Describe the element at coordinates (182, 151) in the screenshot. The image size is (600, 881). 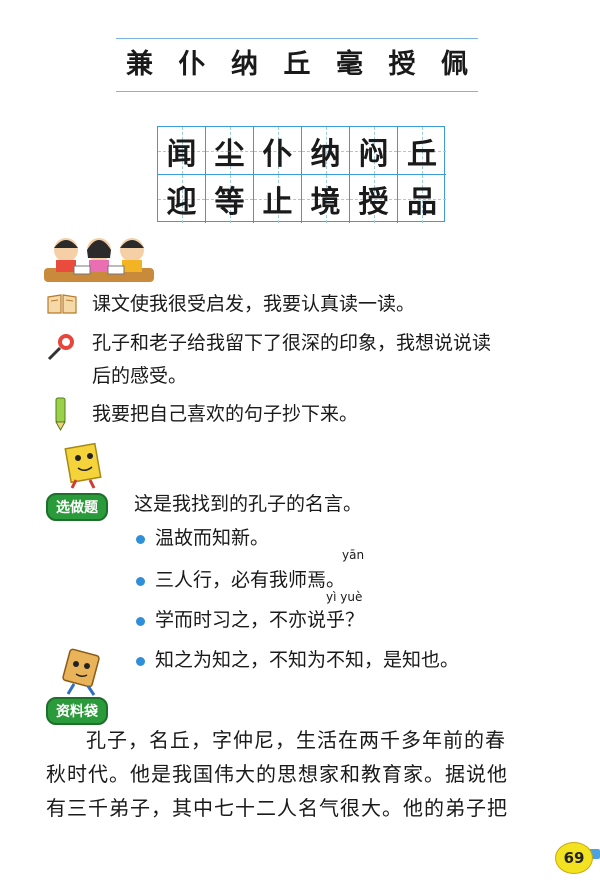
I see `grid-cell: 闻` at that location.